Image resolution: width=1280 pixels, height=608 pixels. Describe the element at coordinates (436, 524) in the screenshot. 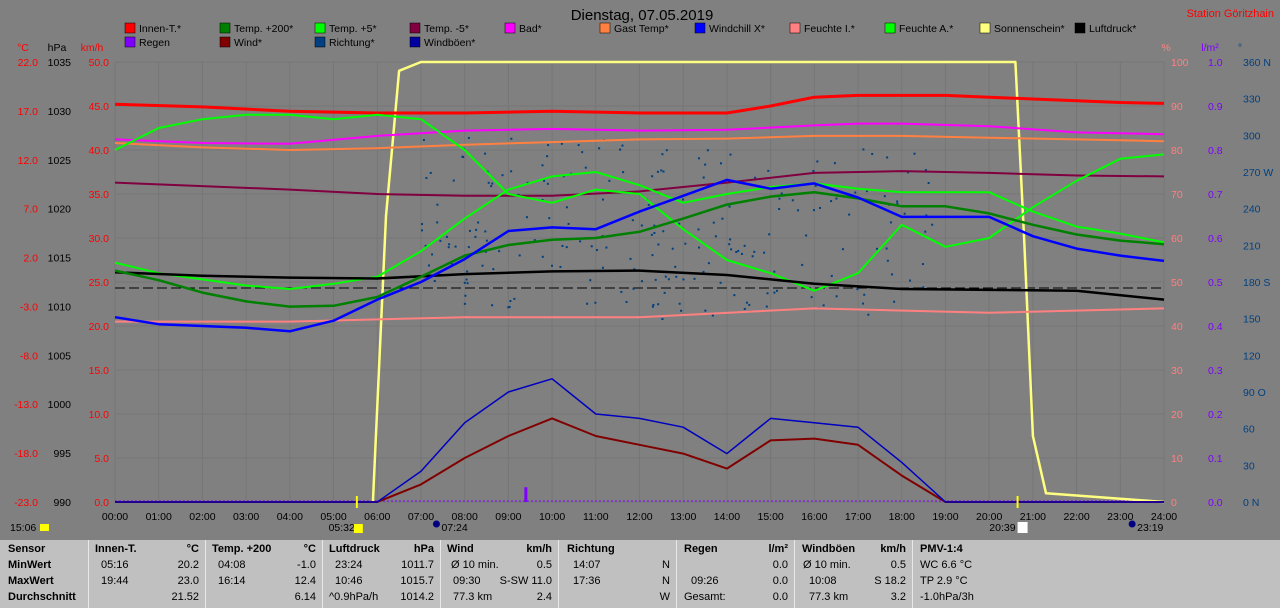

I see `moon-icon` at that location.